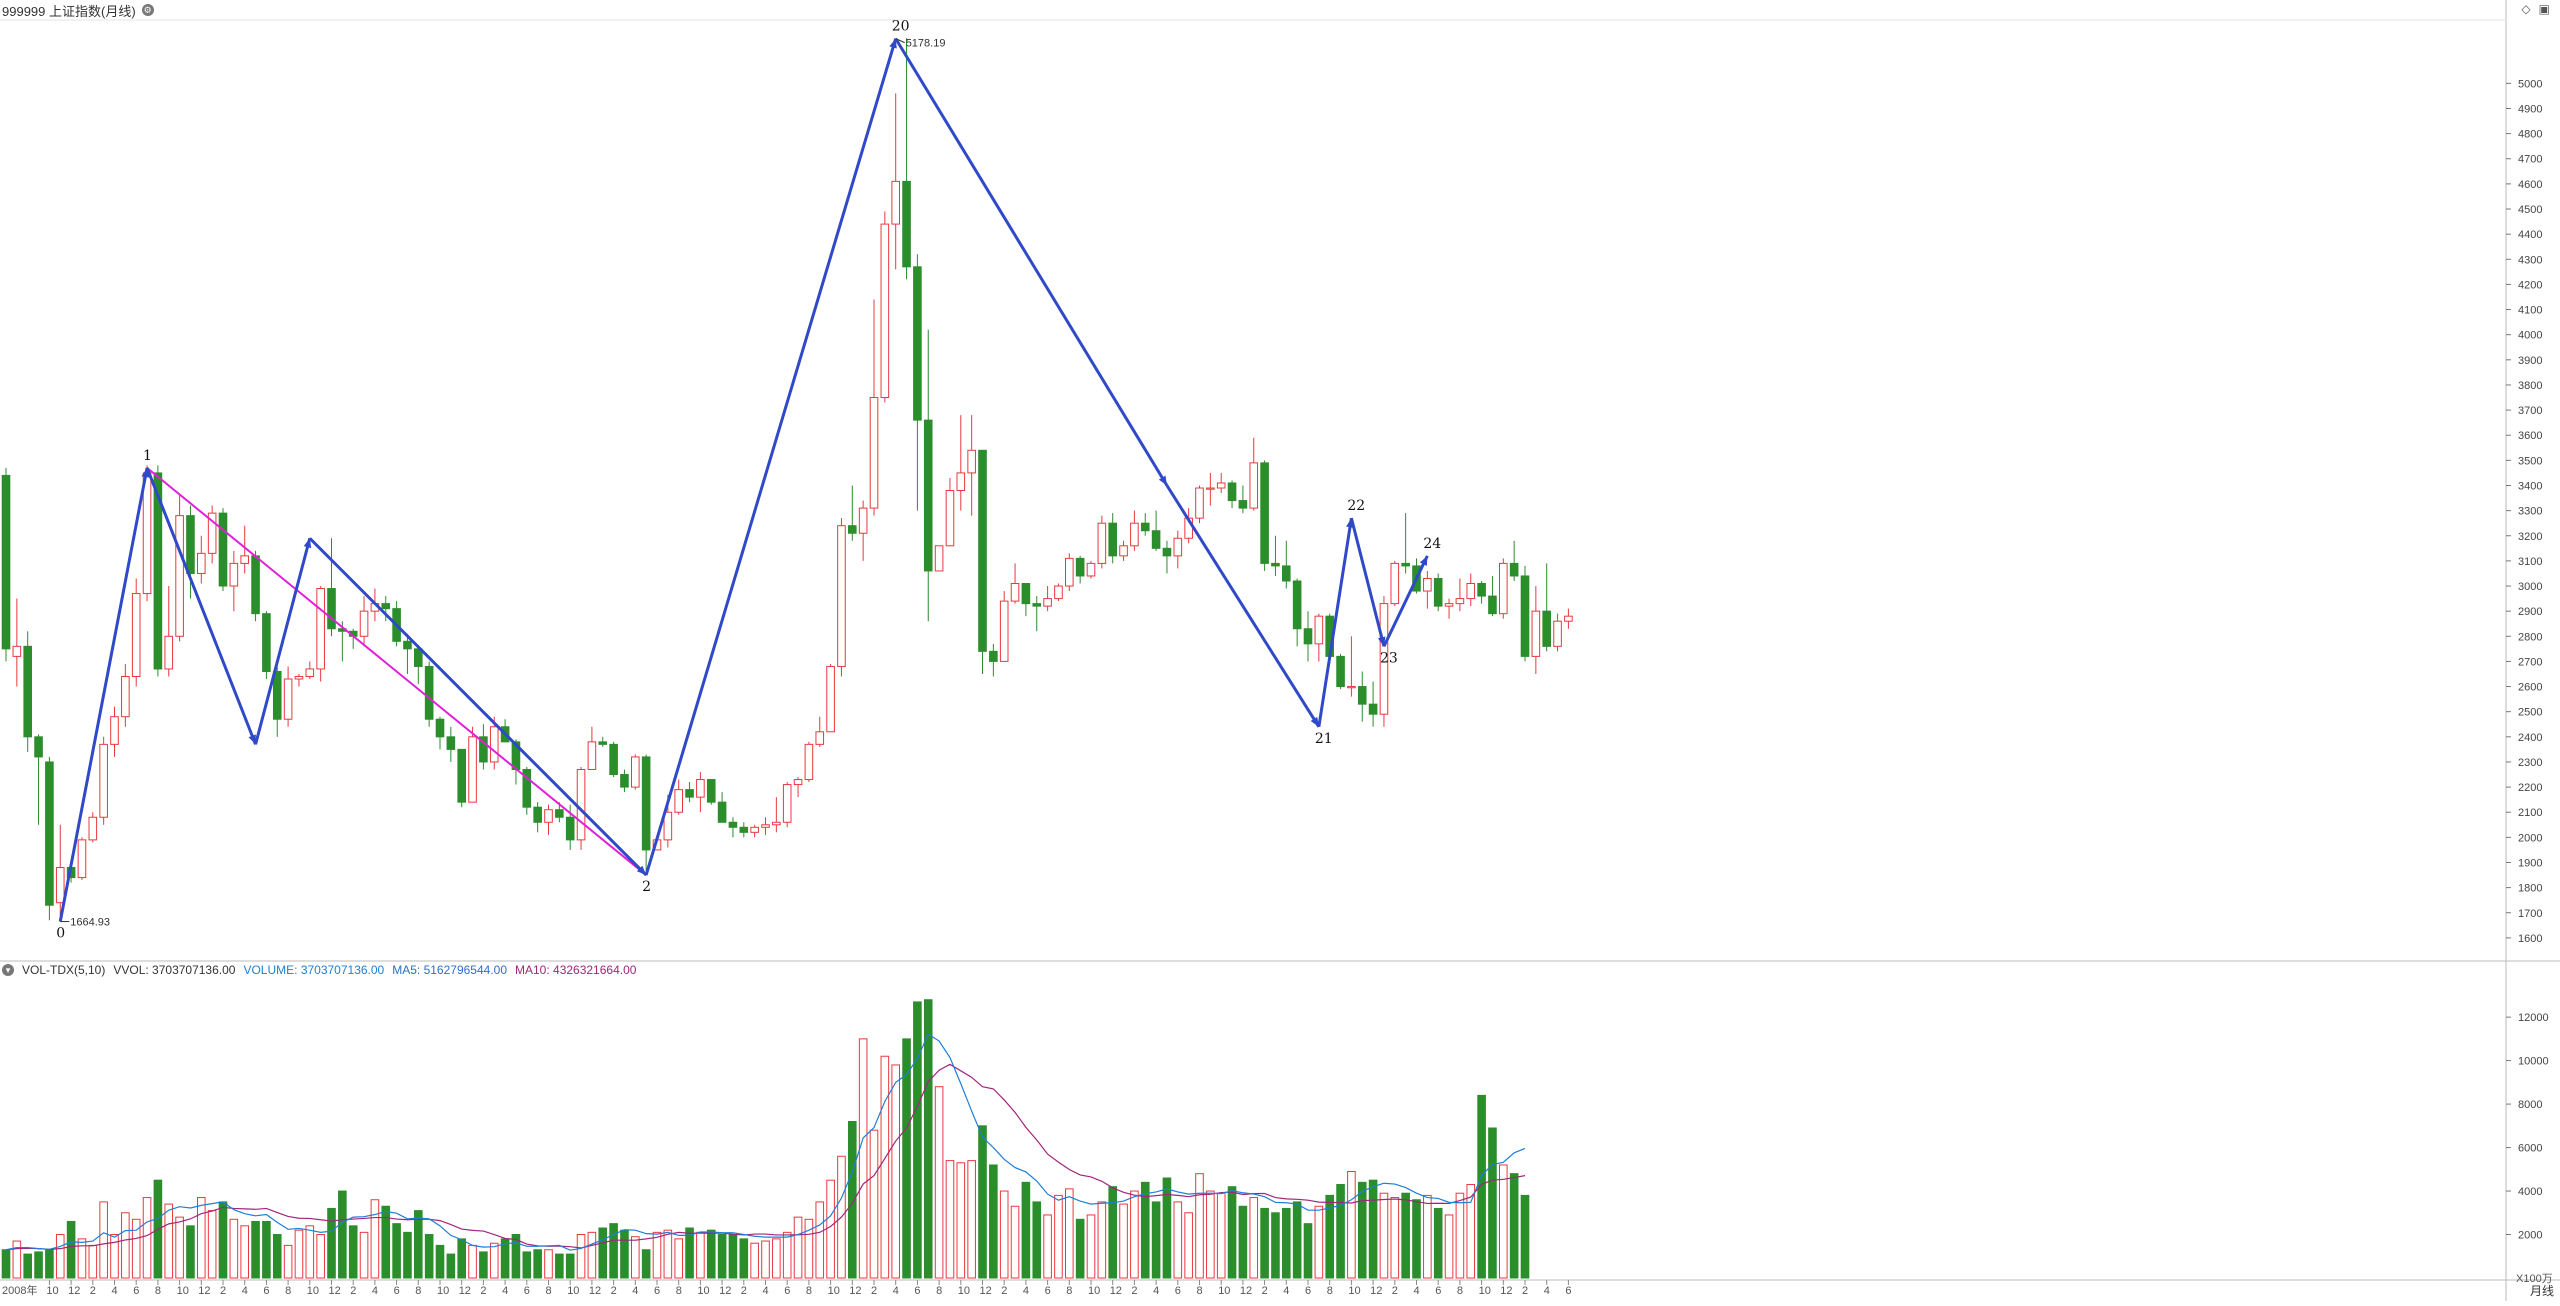 The width and height of the screenshot is (2560, 1306). I want to click on wave-label: 22, so click(1356, 506).